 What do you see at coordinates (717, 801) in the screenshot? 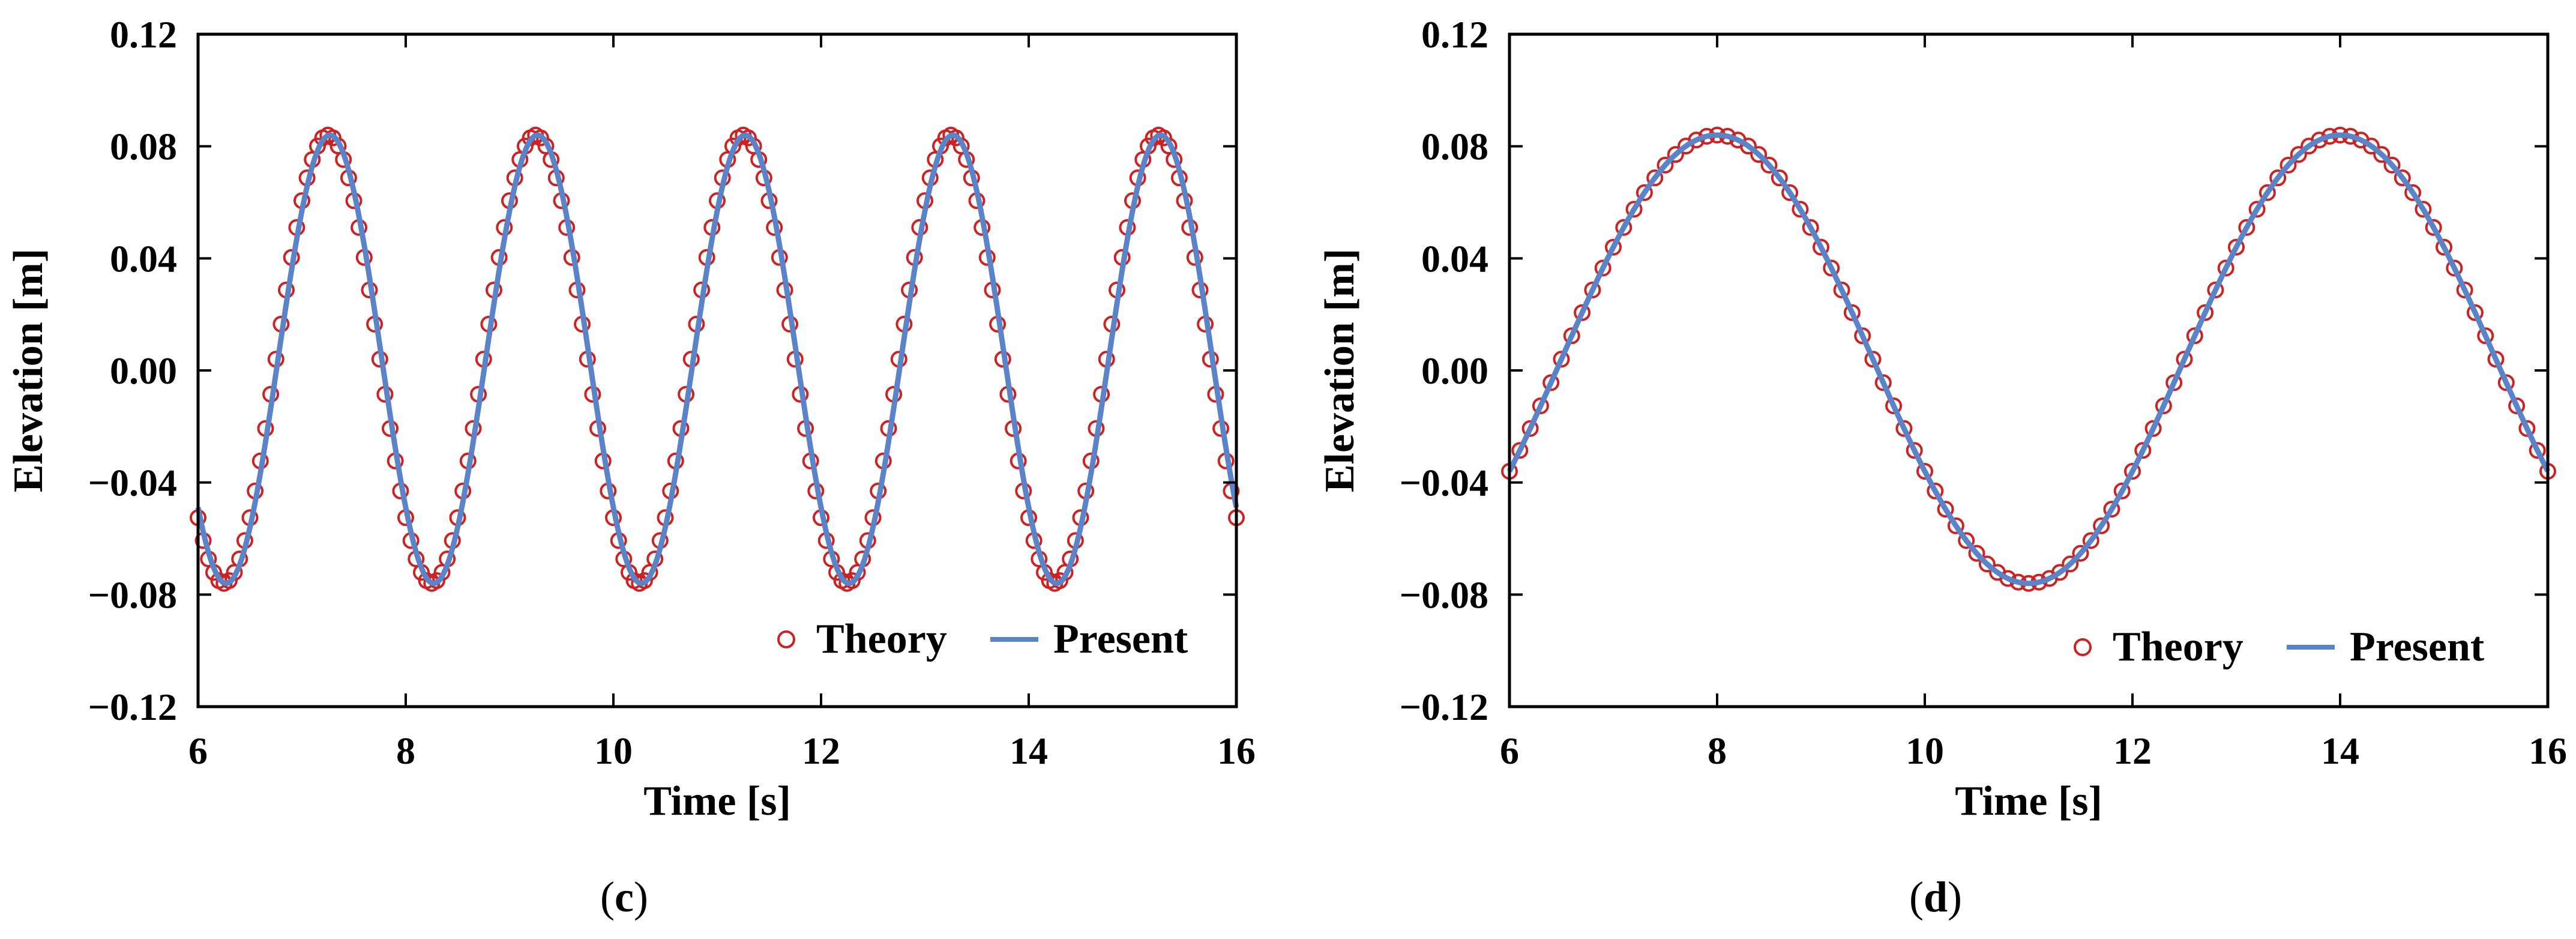
I see `x-axis-label-c: Time [s]` at bounding box center [717, 801].